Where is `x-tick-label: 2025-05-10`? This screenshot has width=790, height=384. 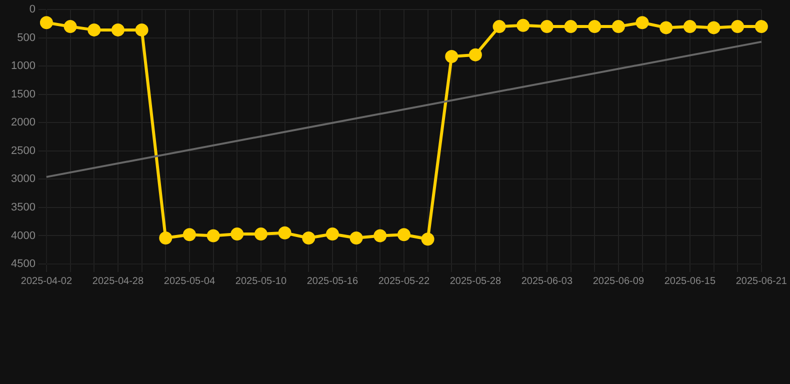
x-tick-label: 2025-05-10 is located at coordinates (261, 281).